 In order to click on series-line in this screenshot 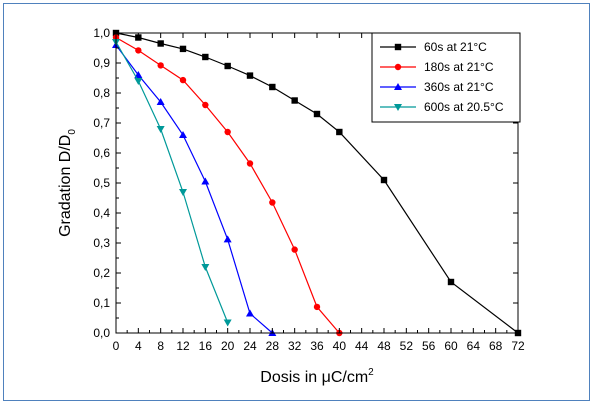, I will do `click(172, 182)`.